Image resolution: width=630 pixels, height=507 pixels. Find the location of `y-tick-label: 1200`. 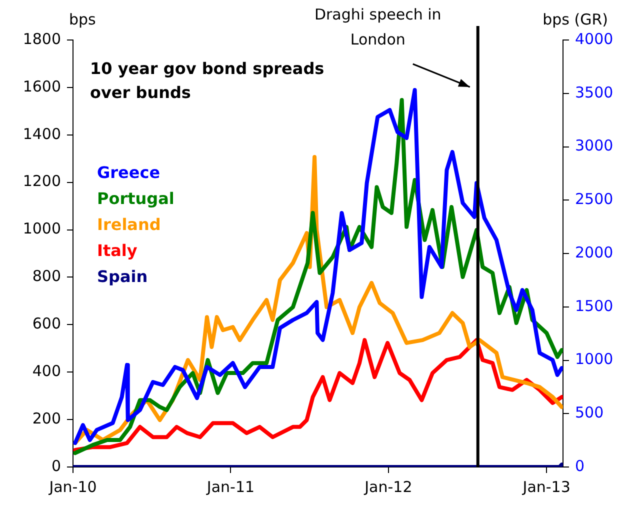

y-tick-label: 1200 is located at coordinates (41, 181).